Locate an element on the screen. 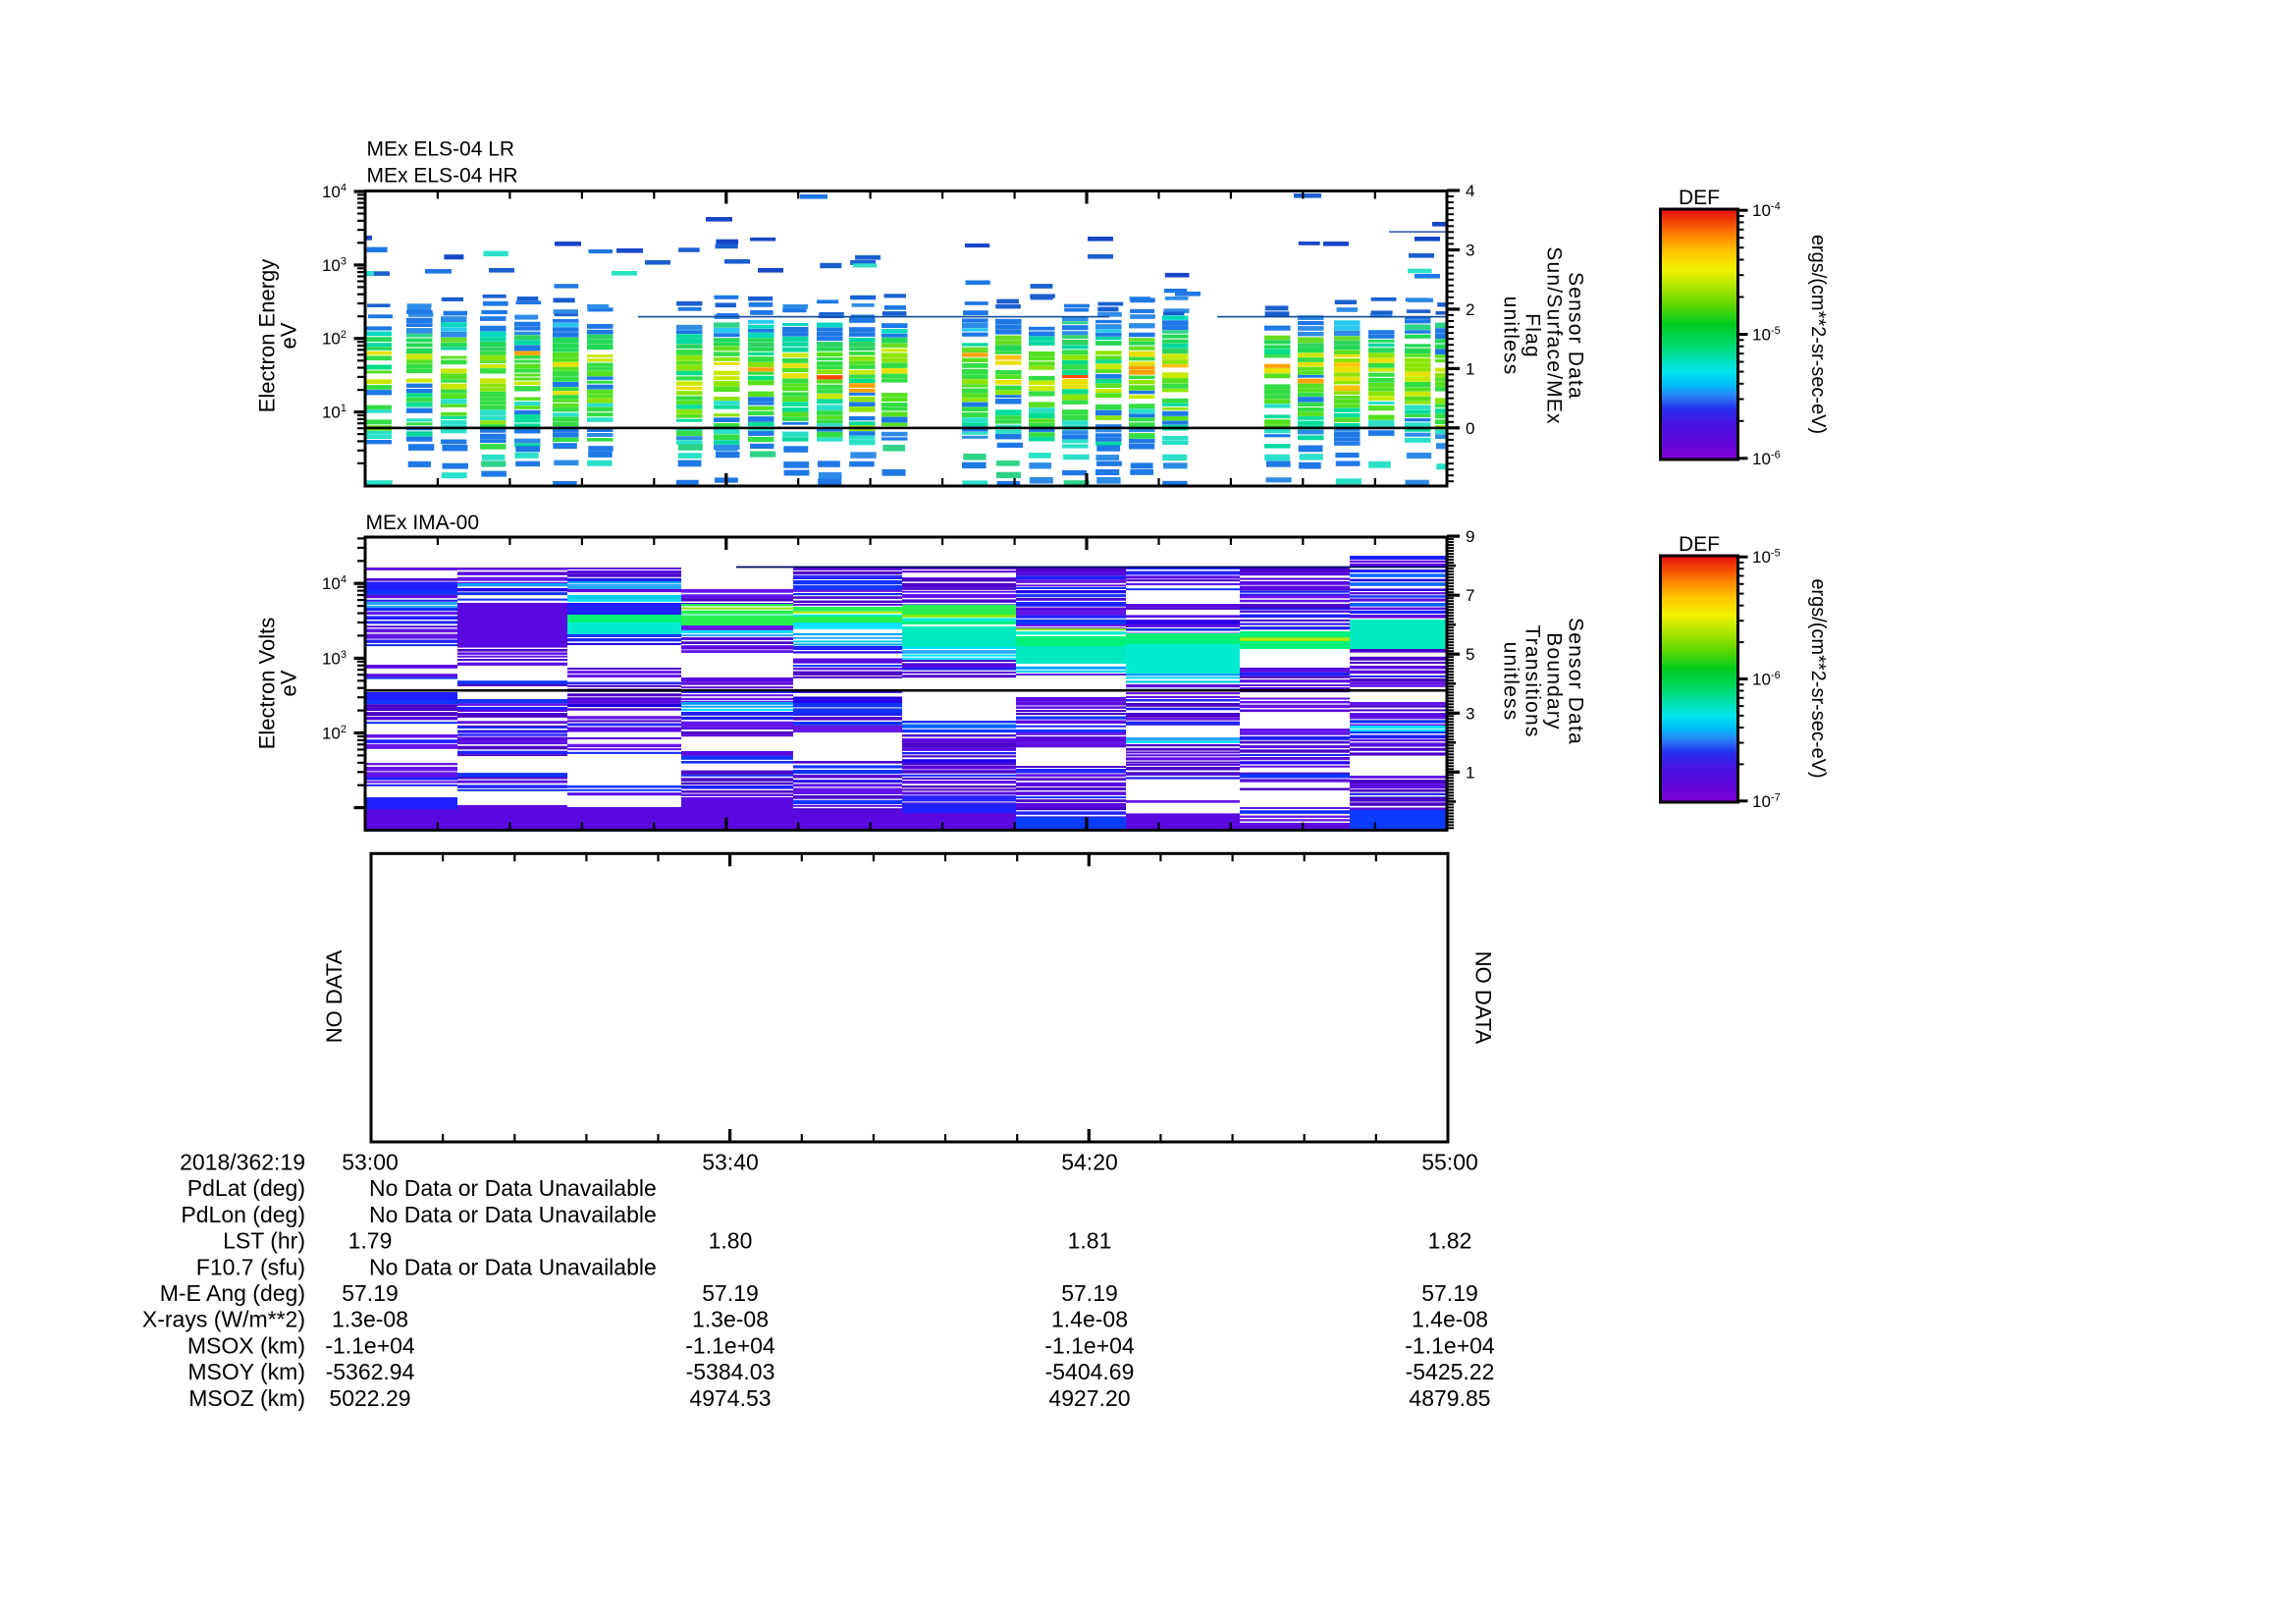  svg-text: Boundary is located at coordinates (1555, 681).